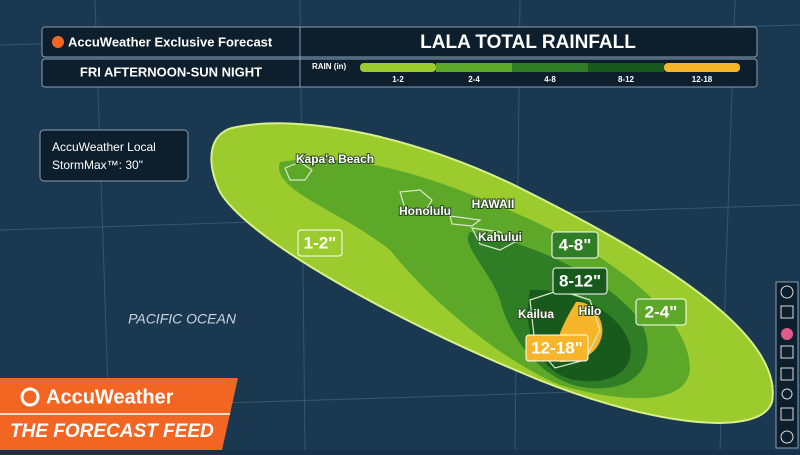  I want to click on footer-brand: AccuWeather, so click(110, 397).